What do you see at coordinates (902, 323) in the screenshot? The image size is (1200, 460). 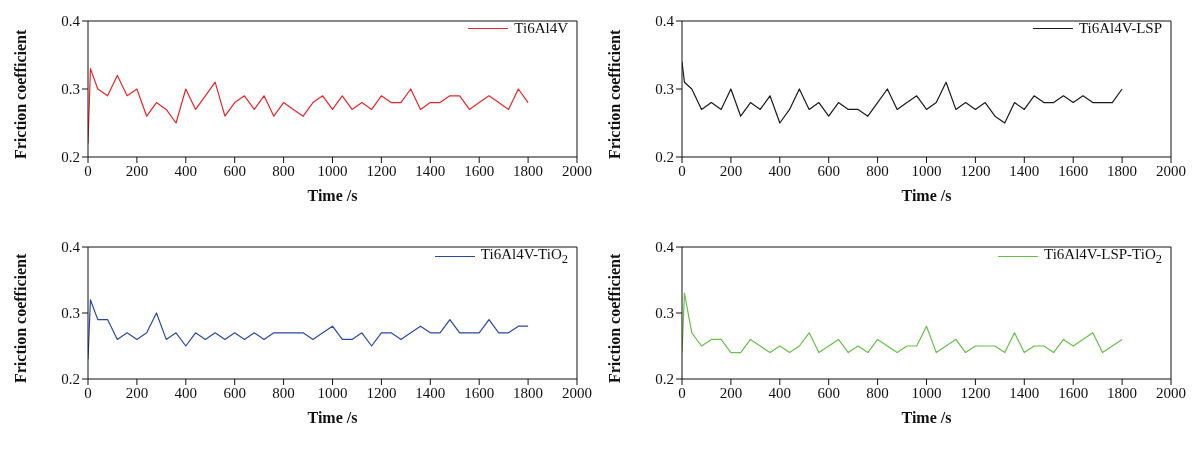 I see `line-series` at bounding box center [902, 323].